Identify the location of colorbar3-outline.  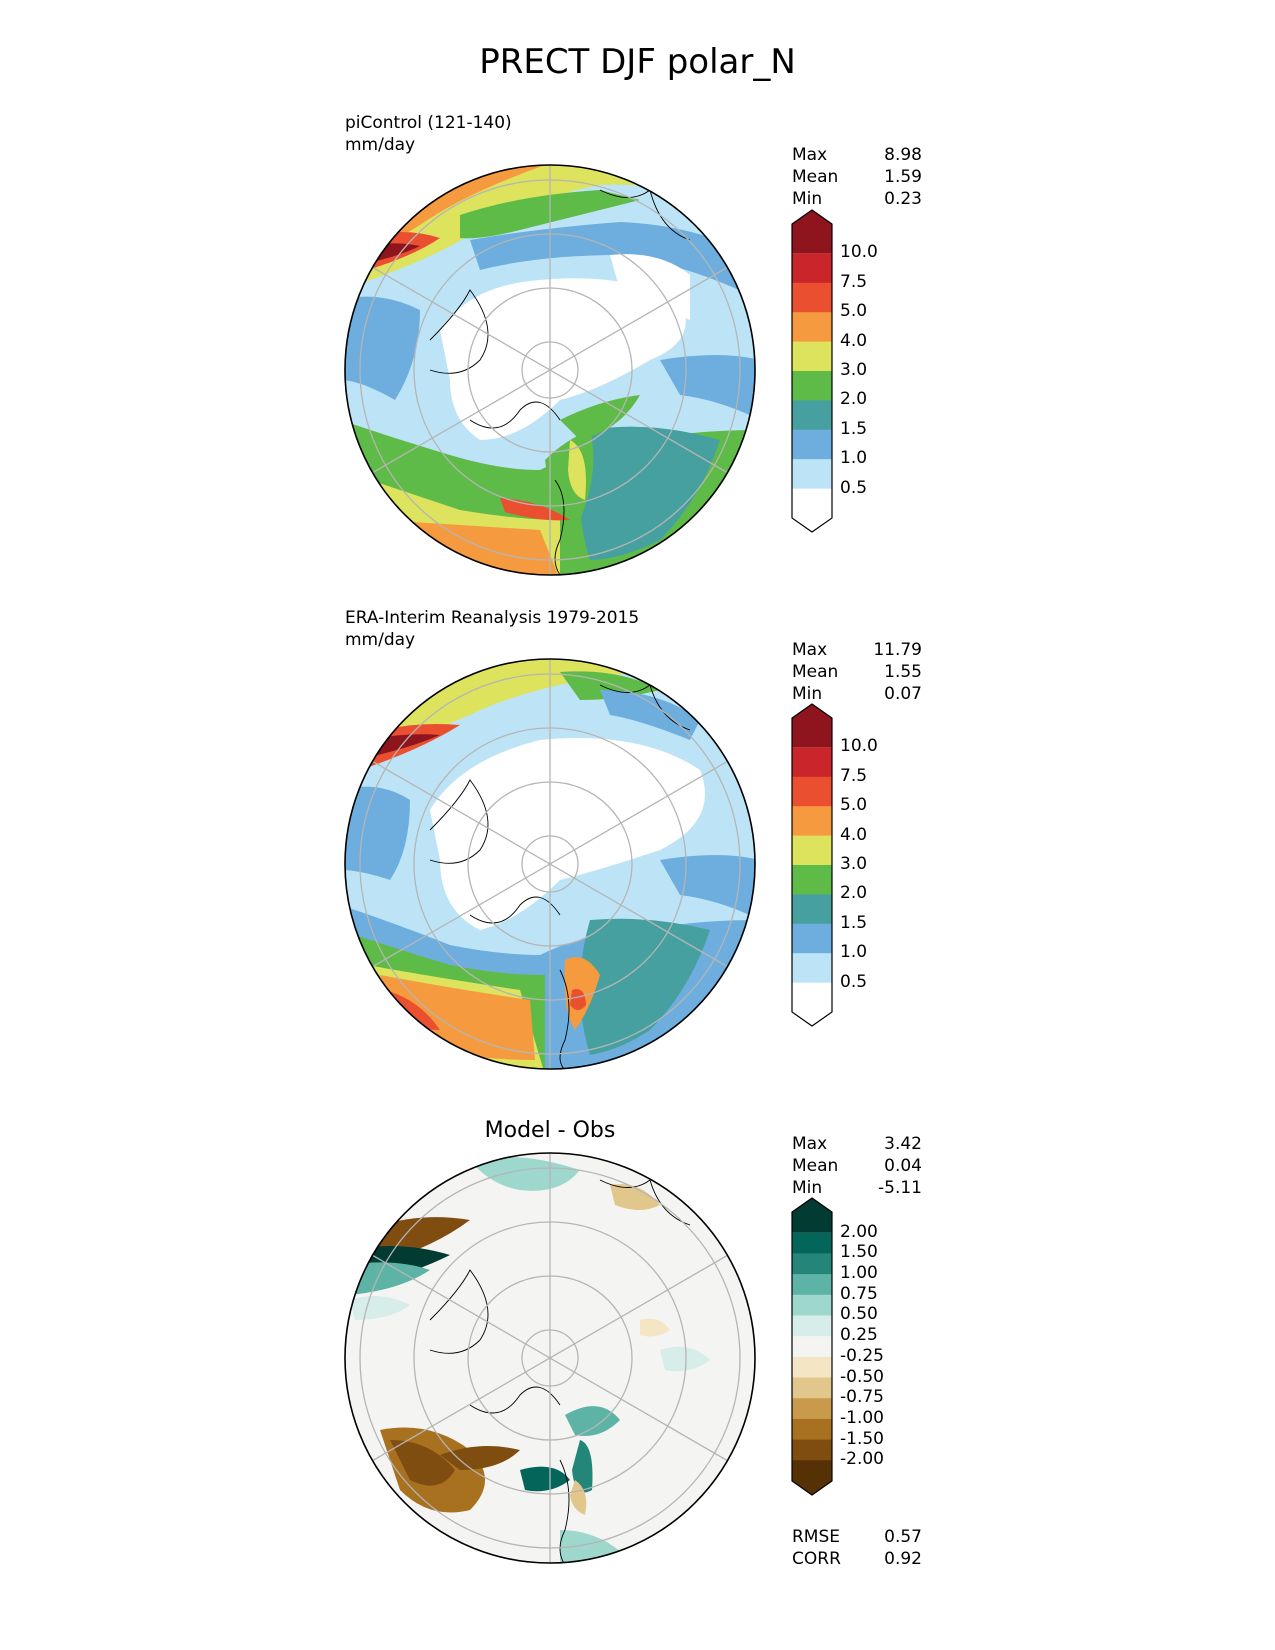
(812, 1346).